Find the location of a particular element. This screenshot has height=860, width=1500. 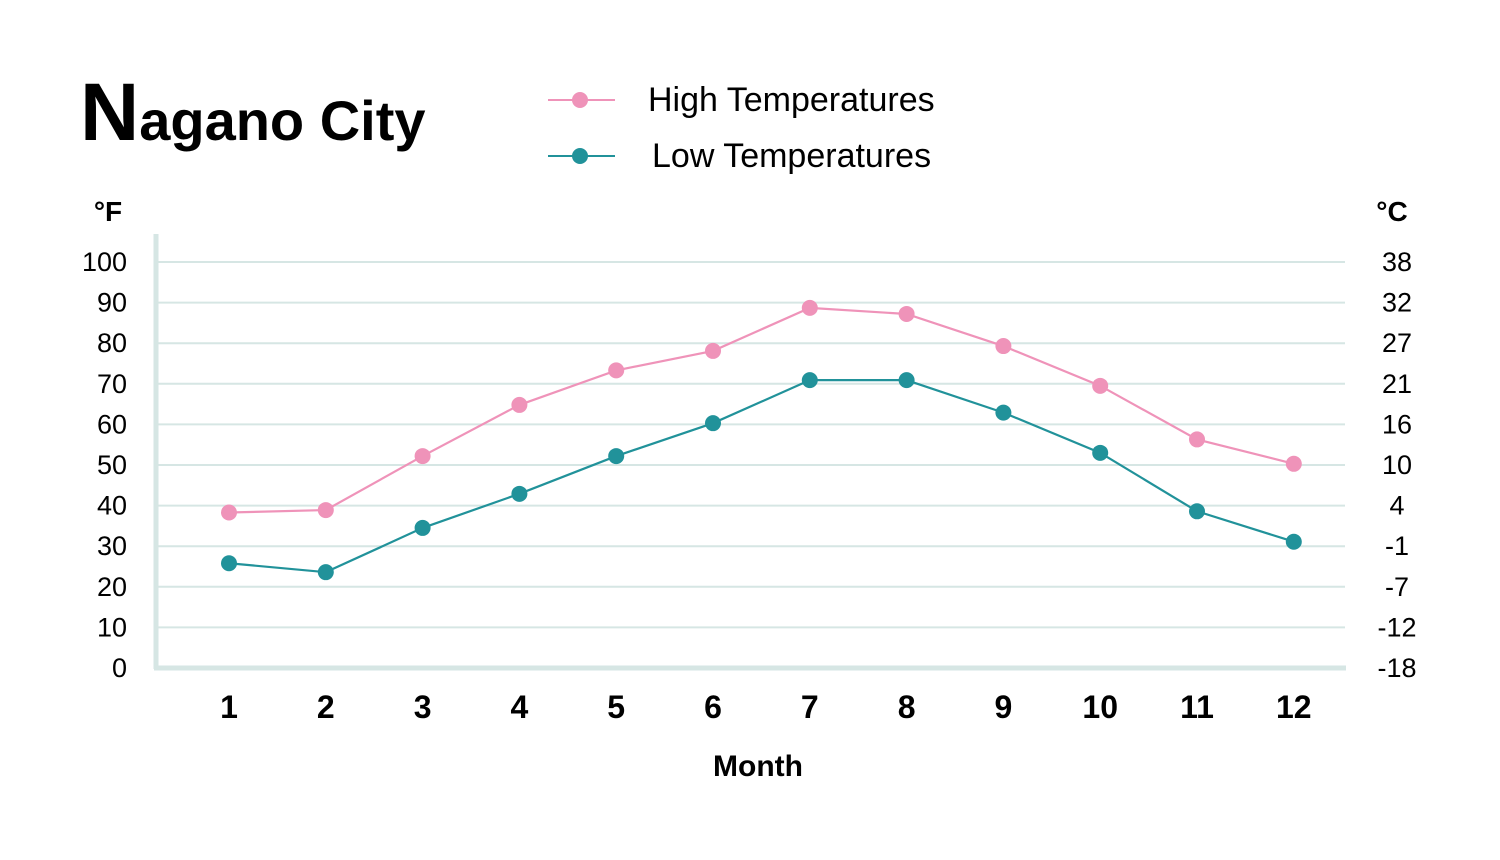

x-axis-title: Month is located at coordinates (758, 766).